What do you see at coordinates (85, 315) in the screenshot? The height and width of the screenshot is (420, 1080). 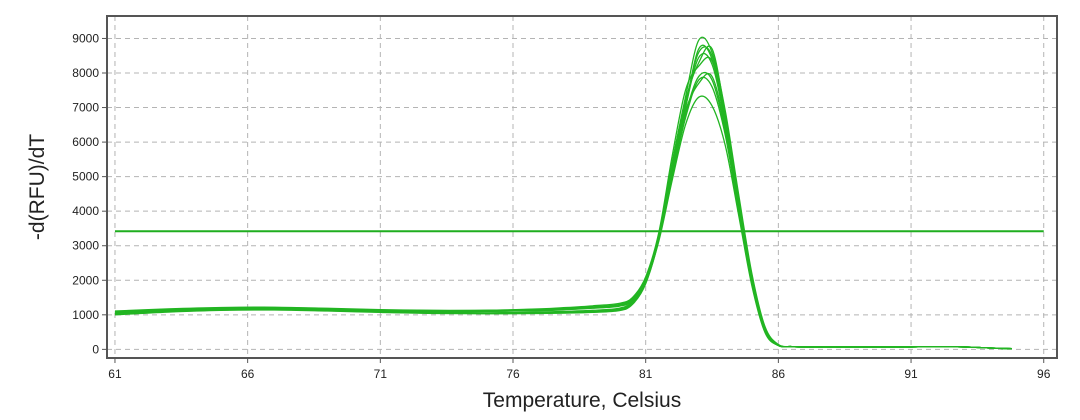 I see `y-tick-label: 1000` at bounding box center [85, 315].